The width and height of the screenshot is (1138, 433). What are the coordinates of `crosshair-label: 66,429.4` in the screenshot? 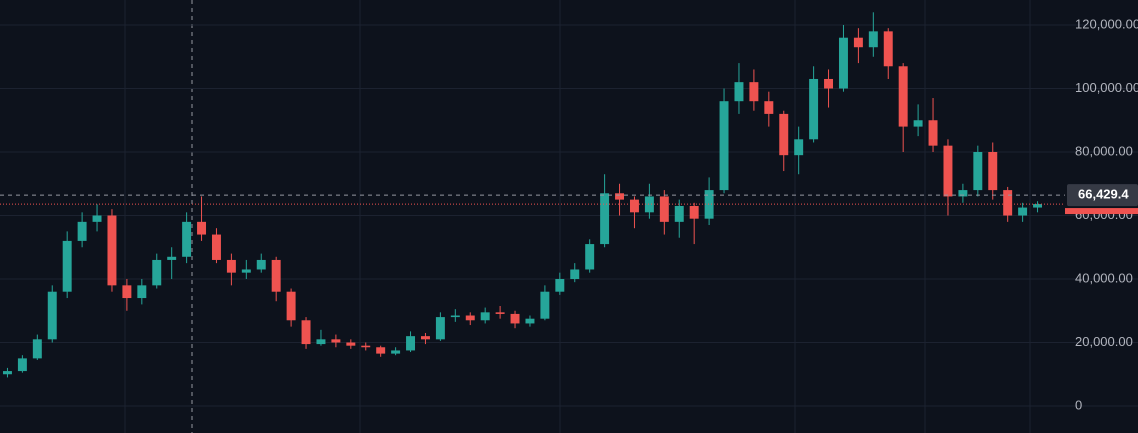 It's located at (1103, 194).